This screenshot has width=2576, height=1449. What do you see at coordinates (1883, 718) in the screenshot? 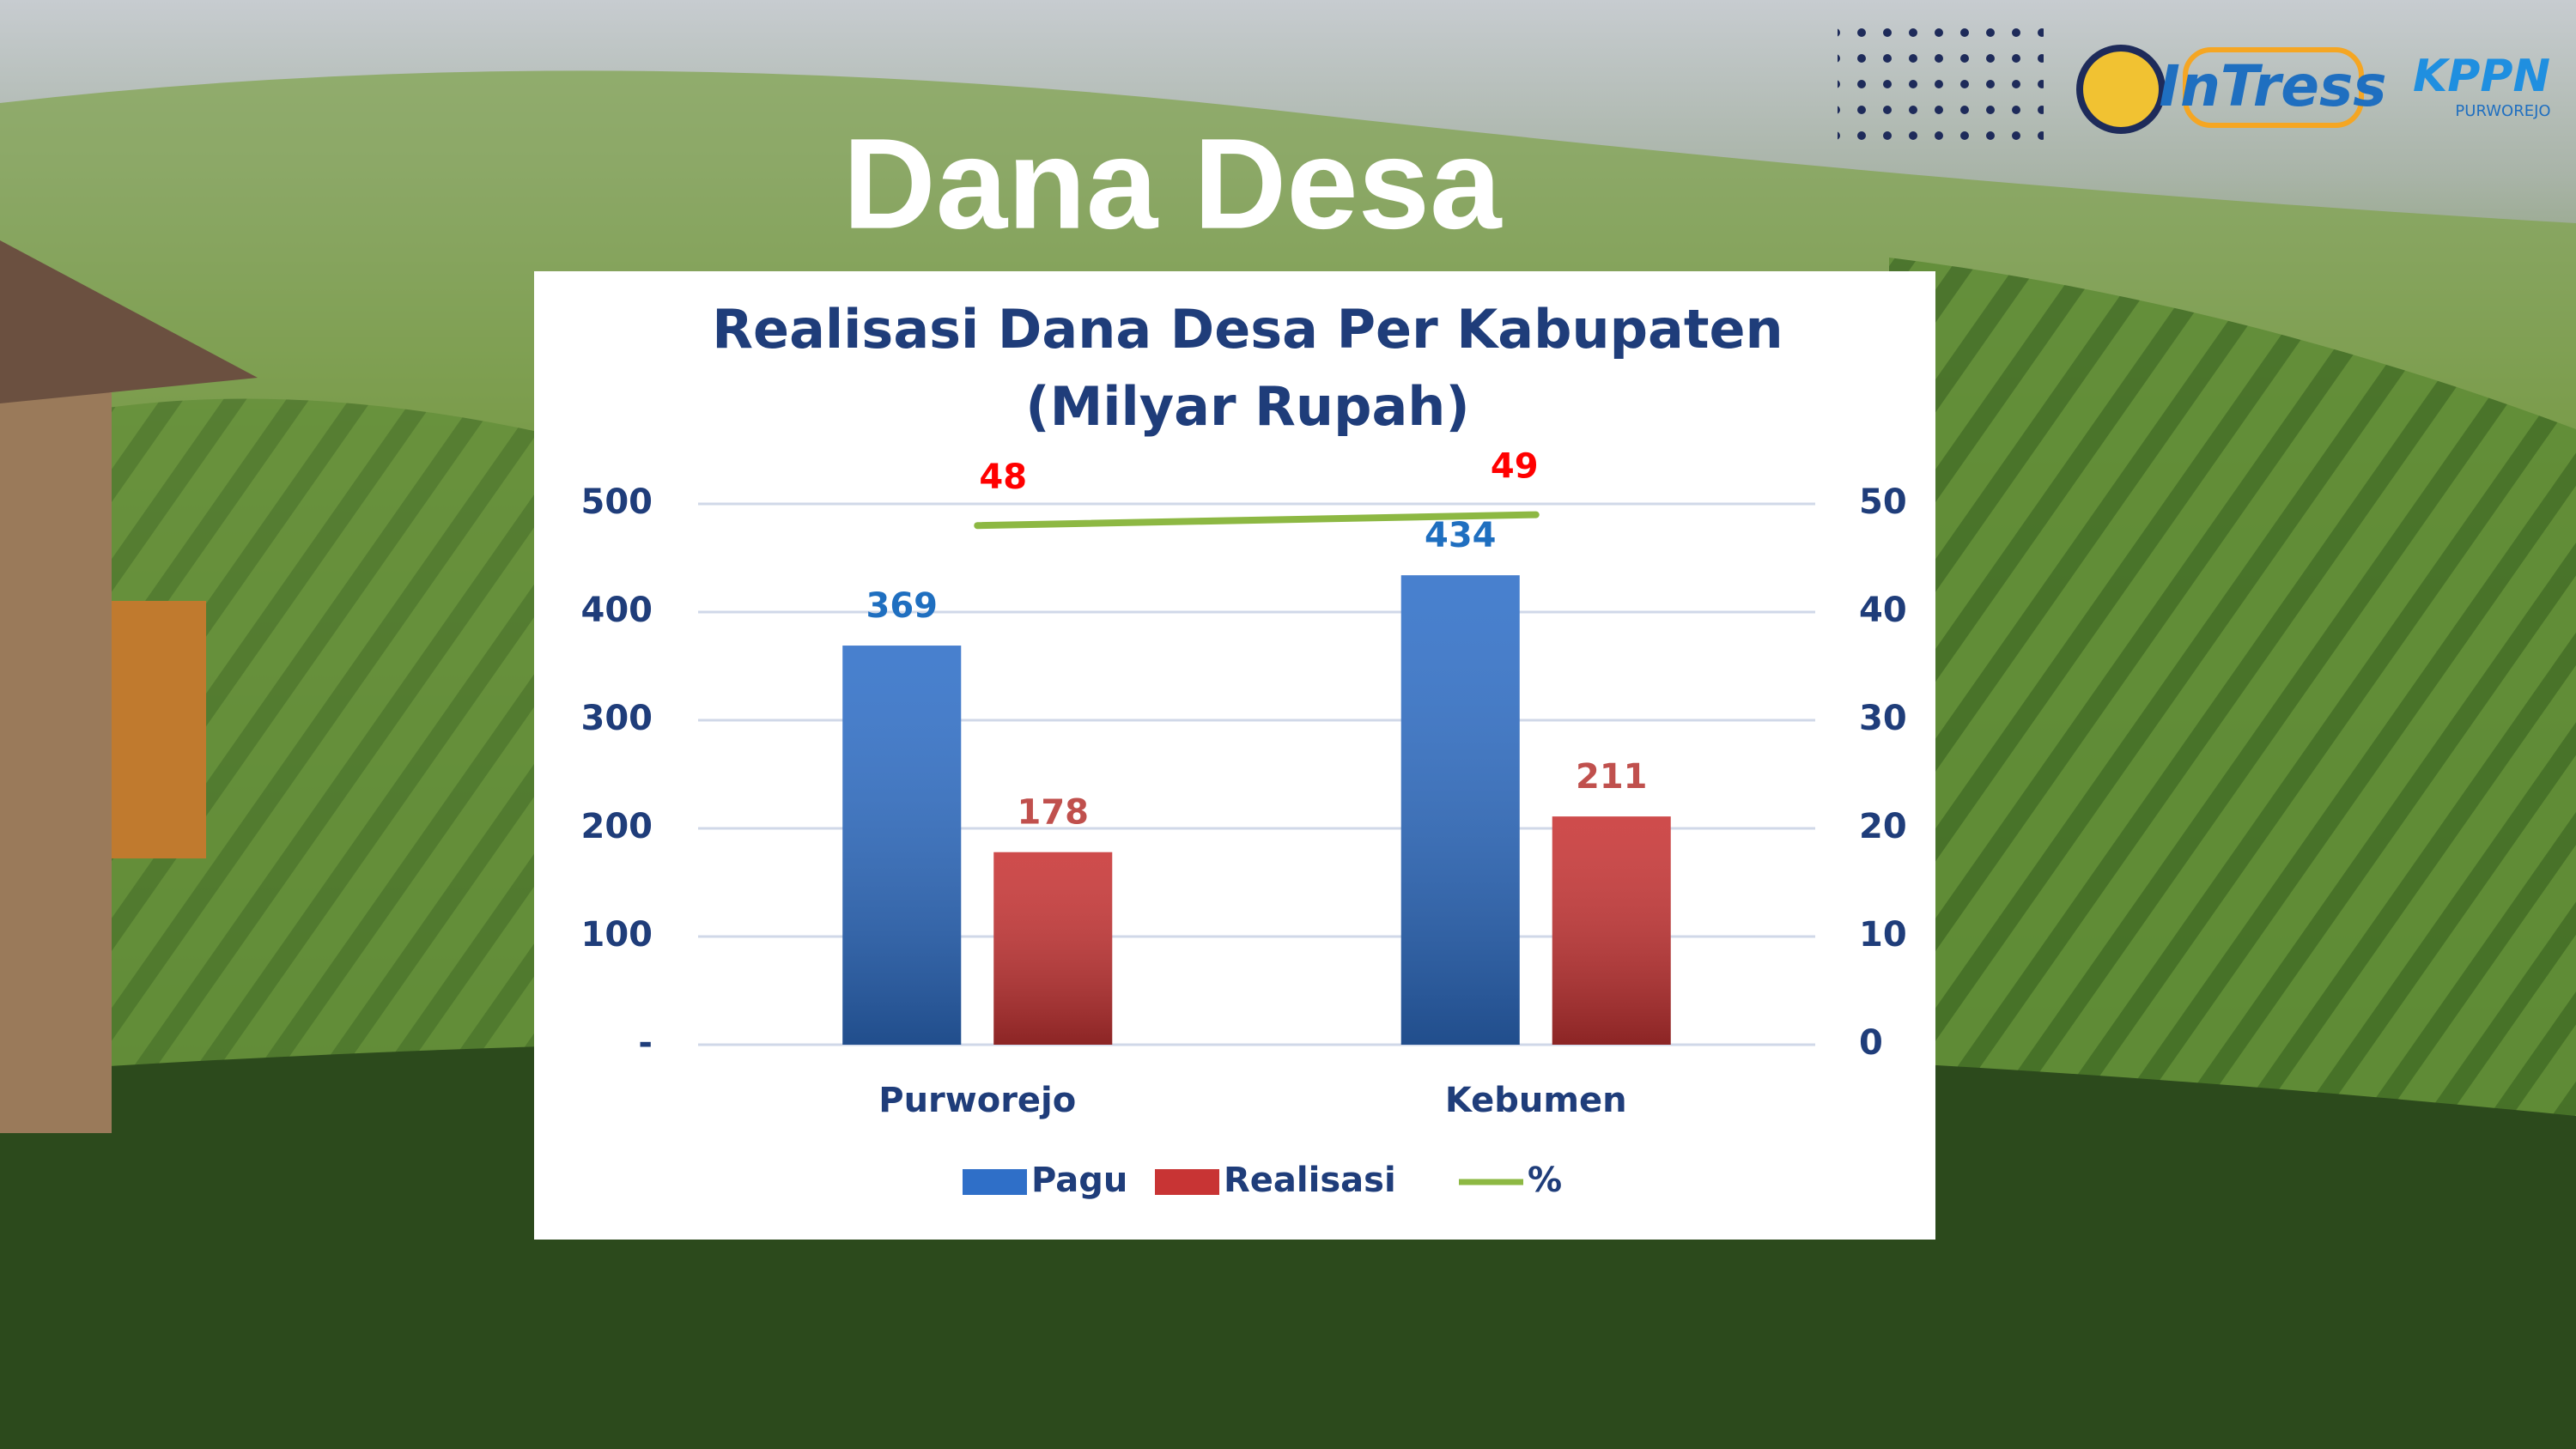
I see `y2-tick-label: 30` at bounding box center [1883, 718].